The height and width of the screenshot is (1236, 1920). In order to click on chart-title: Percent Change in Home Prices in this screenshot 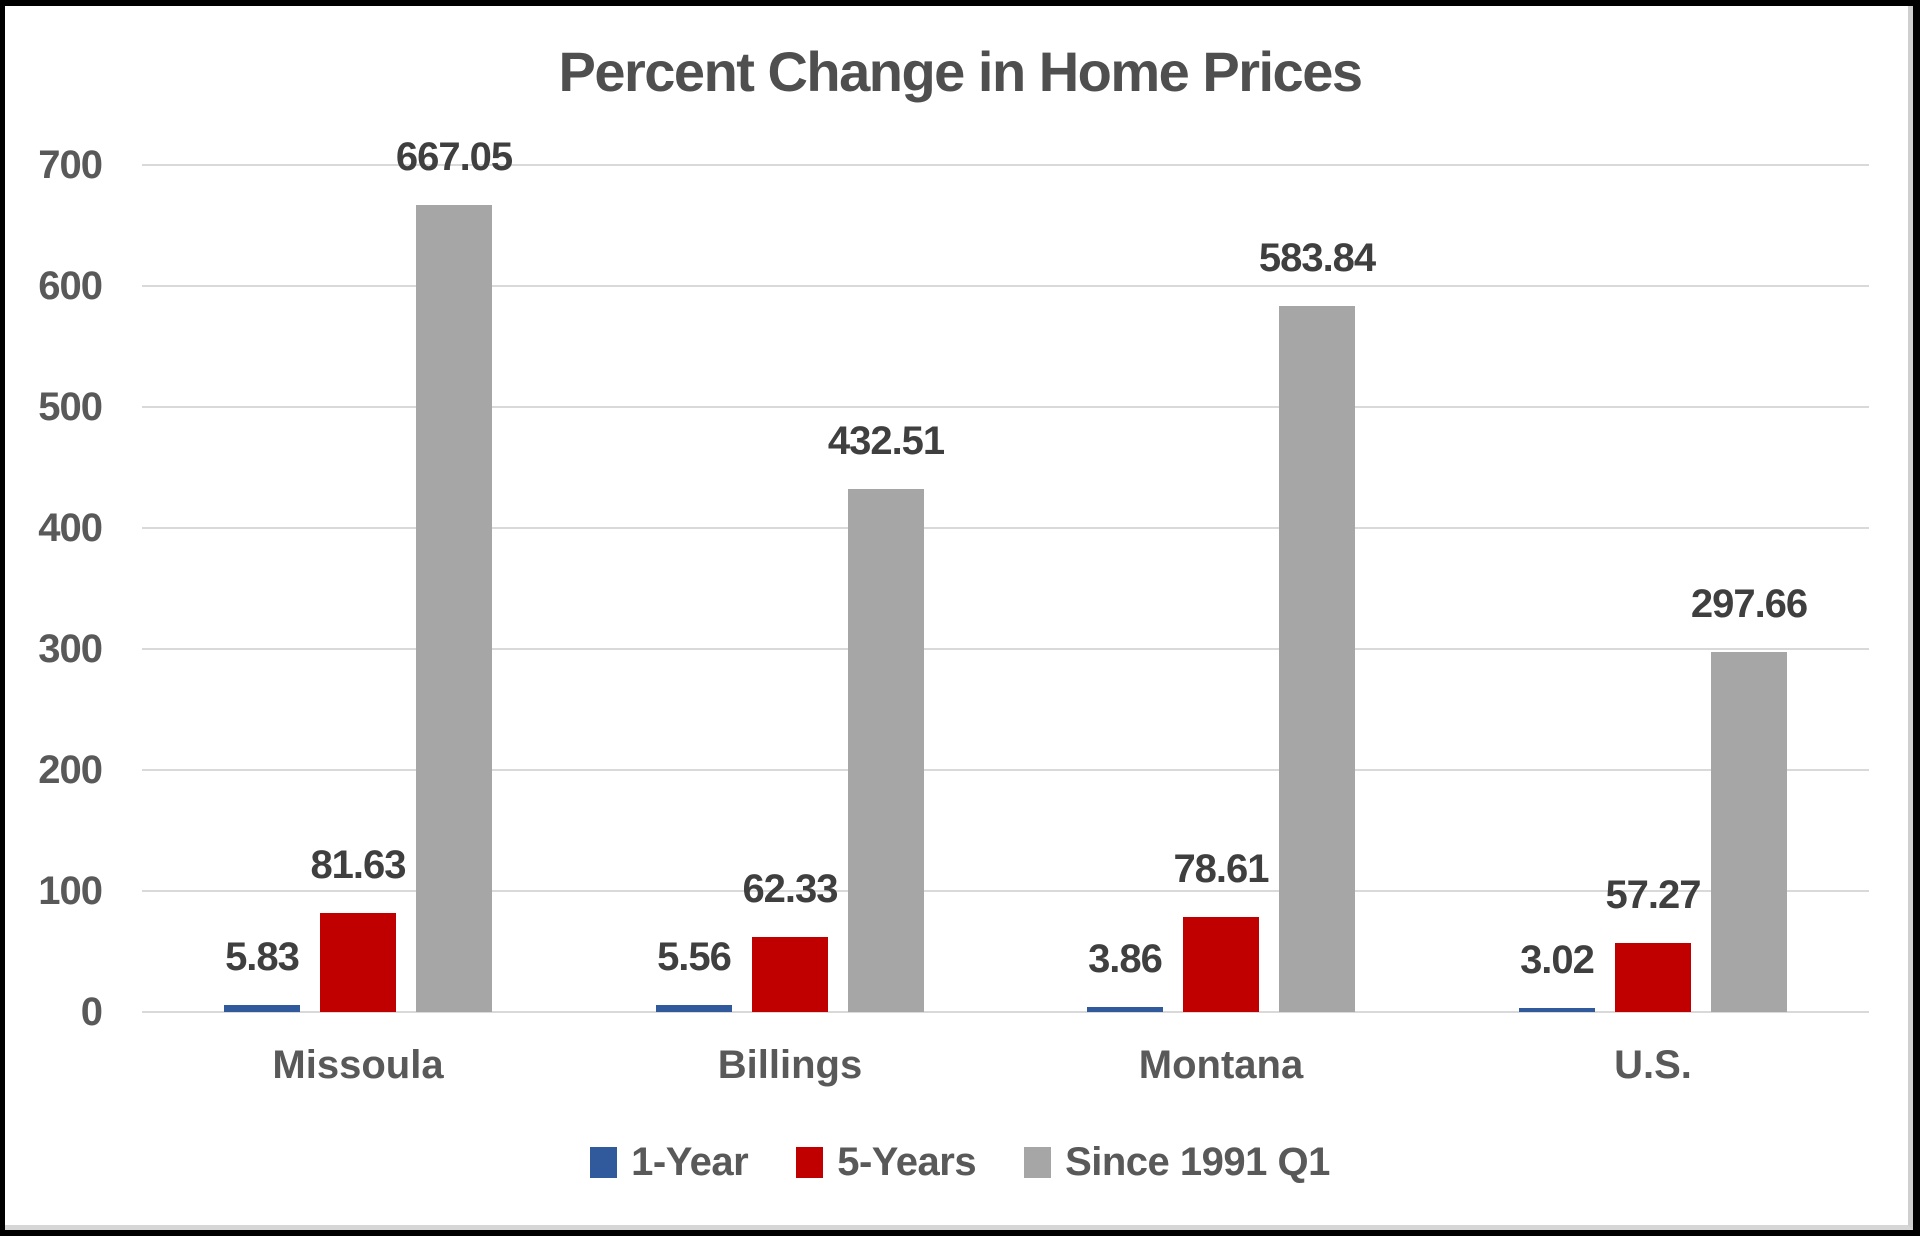, I will do `click(960, 71)`.